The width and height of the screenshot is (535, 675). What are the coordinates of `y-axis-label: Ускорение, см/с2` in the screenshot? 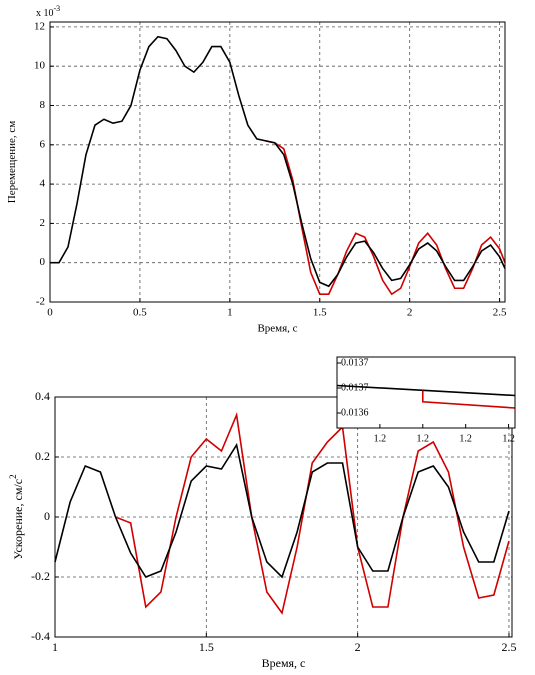 It's located at (16, 516).